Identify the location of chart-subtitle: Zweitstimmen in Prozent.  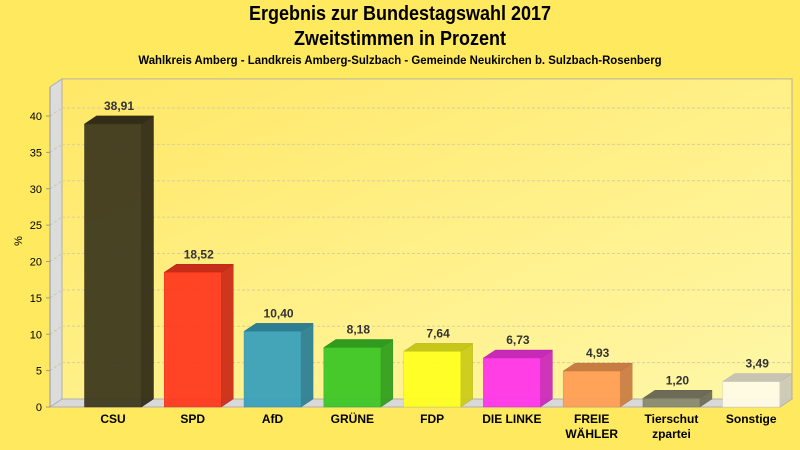
(400, 39).